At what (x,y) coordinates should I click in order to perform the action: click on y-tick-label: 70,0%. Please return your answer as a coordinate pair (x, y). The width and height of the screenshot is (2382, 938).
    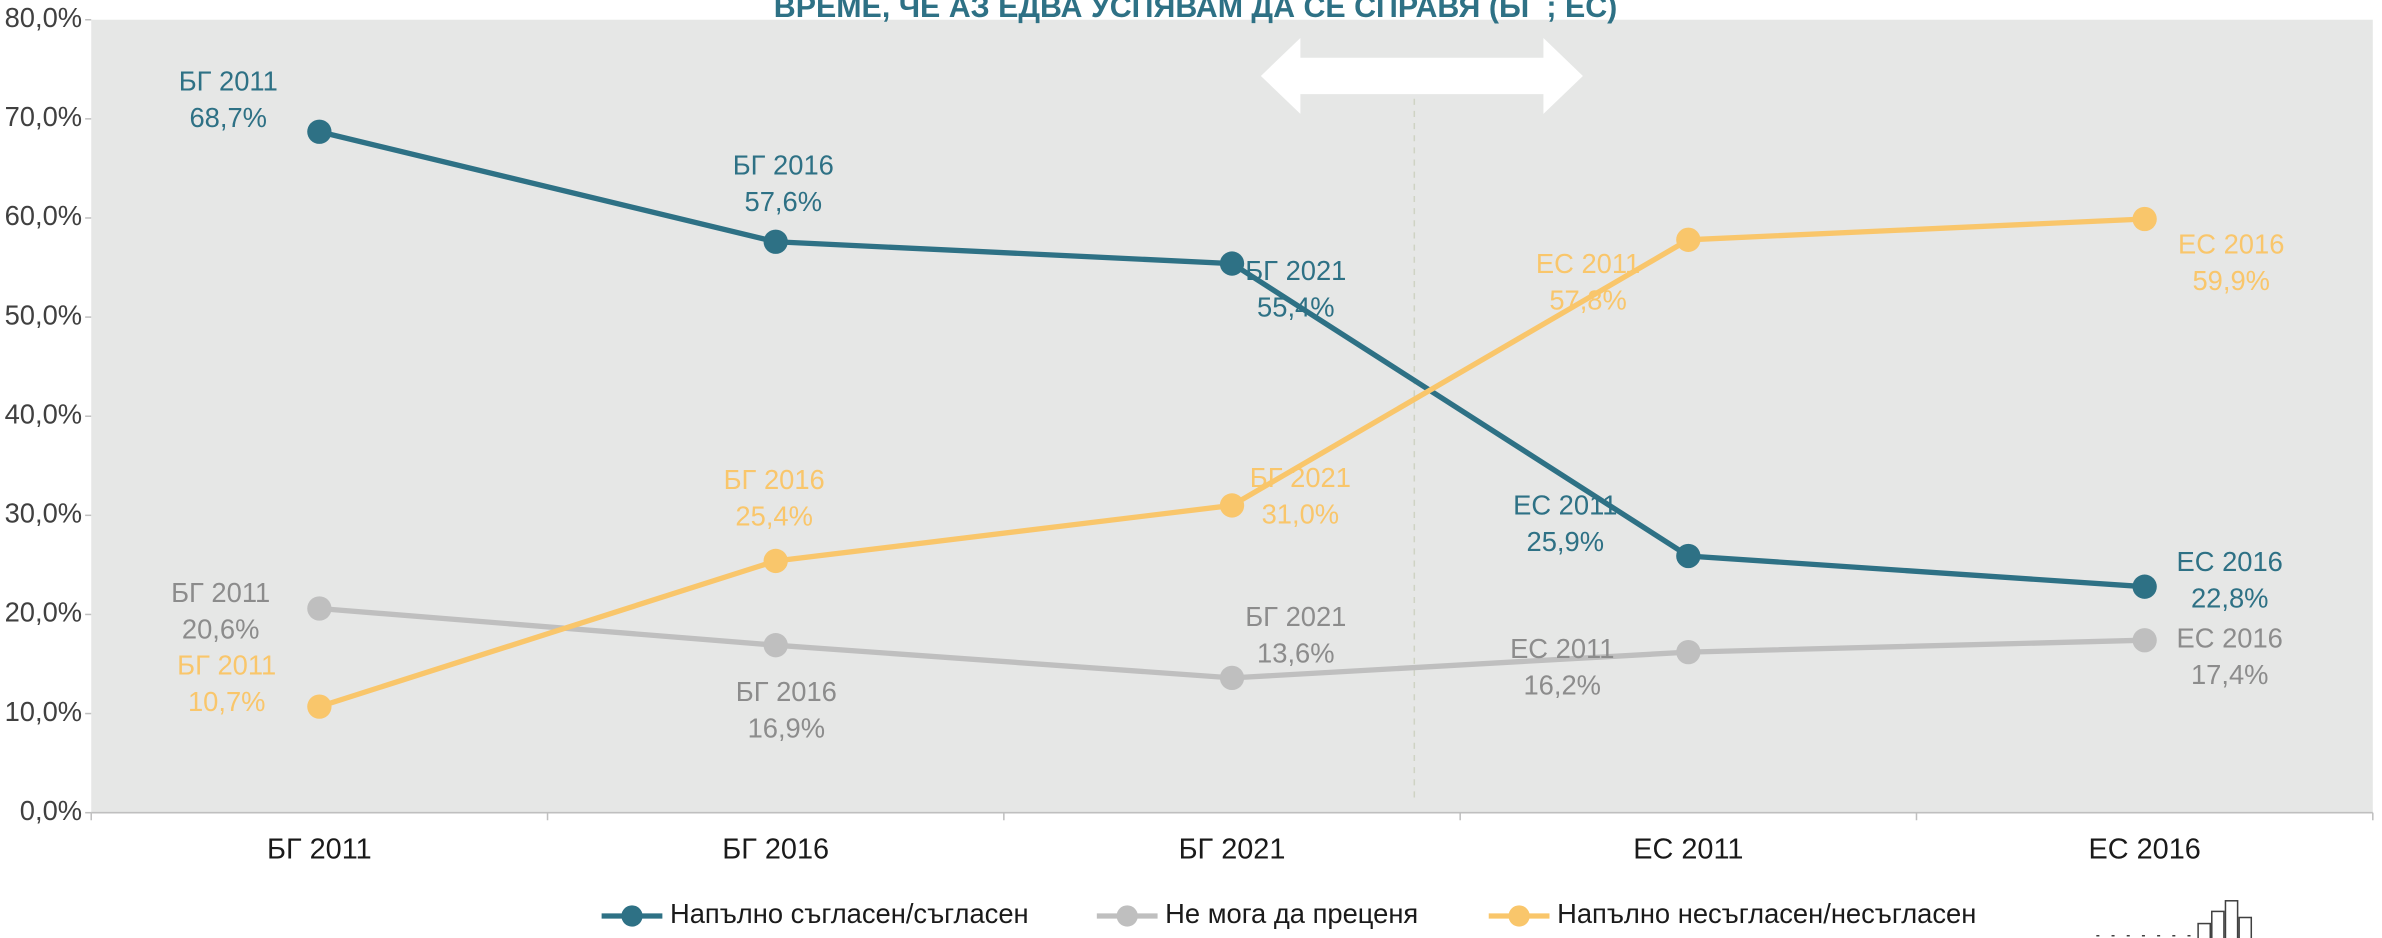
    Looking at the image, I should click on (44, 116).